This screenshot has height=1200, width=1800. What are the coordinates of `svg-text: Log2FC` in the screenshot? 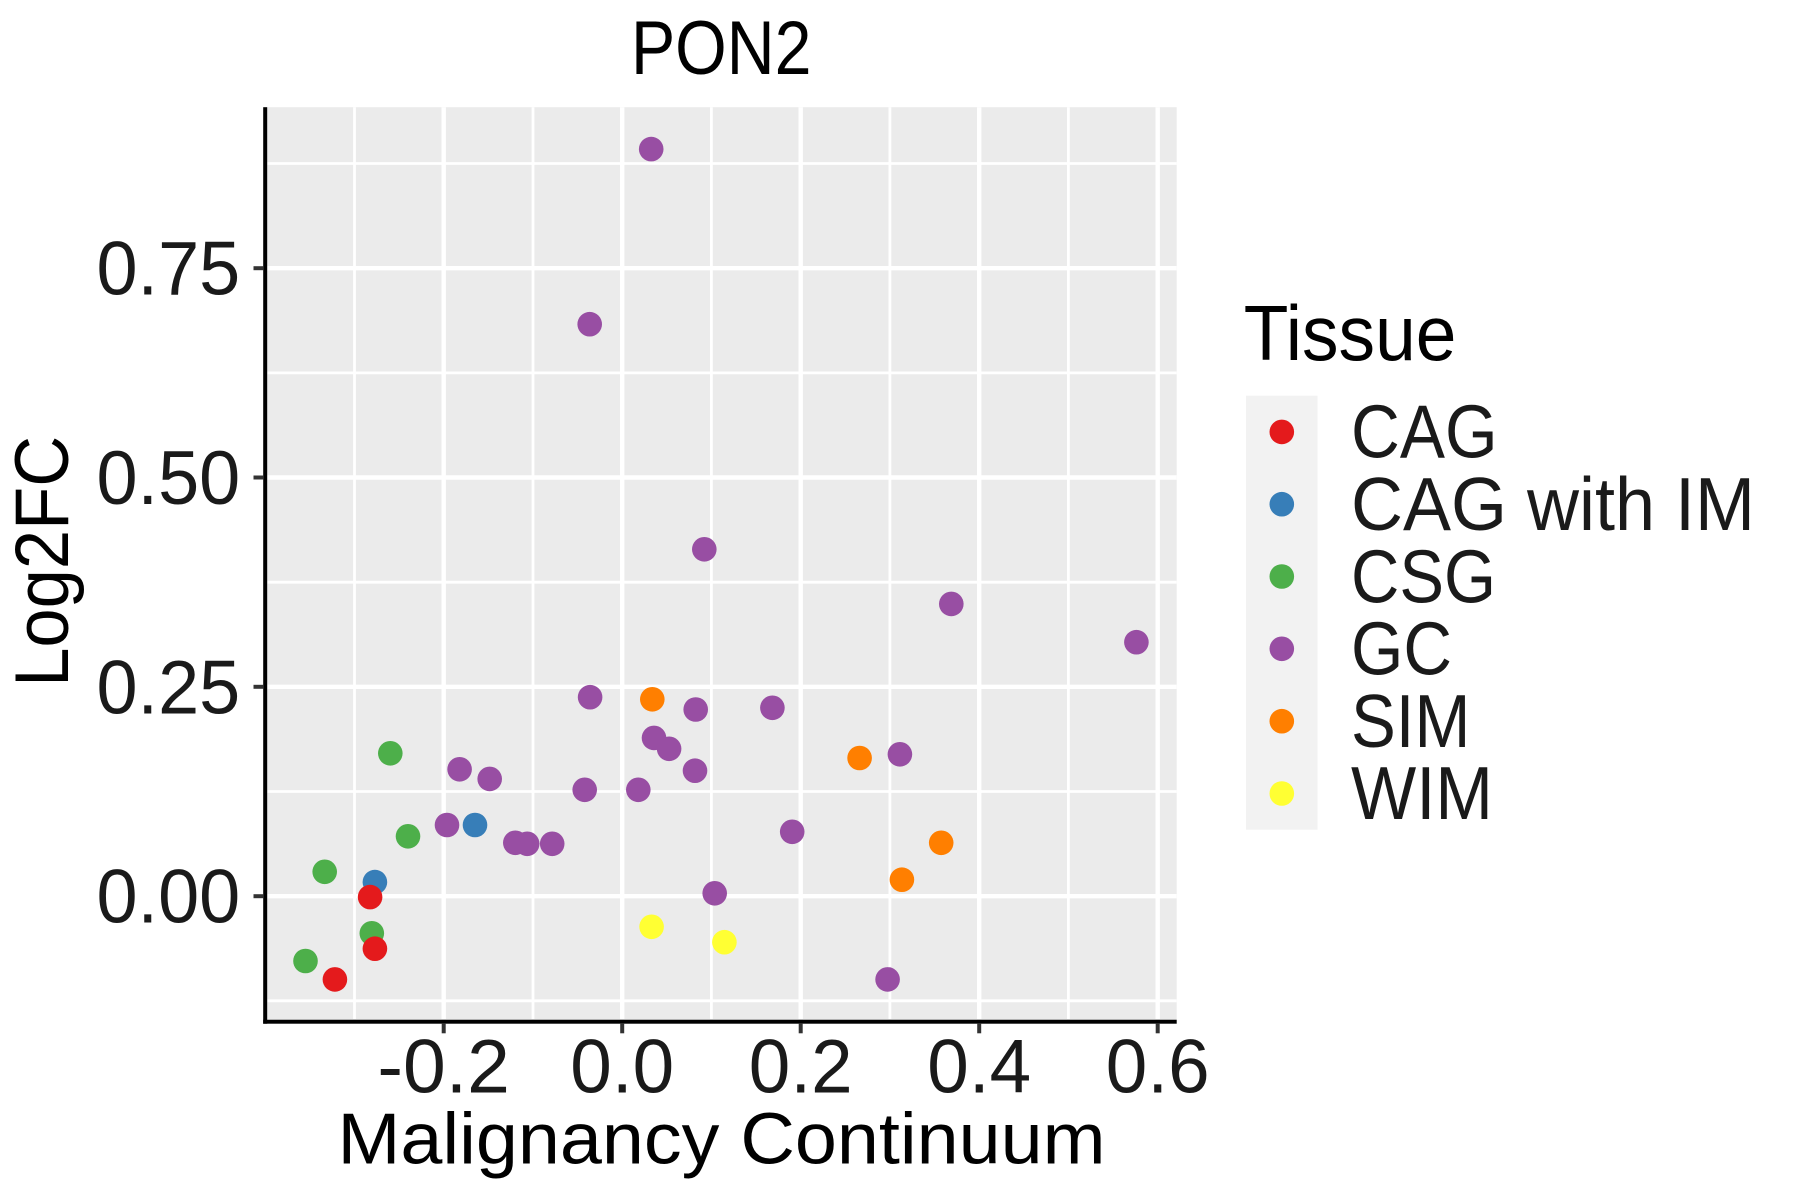 It's located at (42, 561).